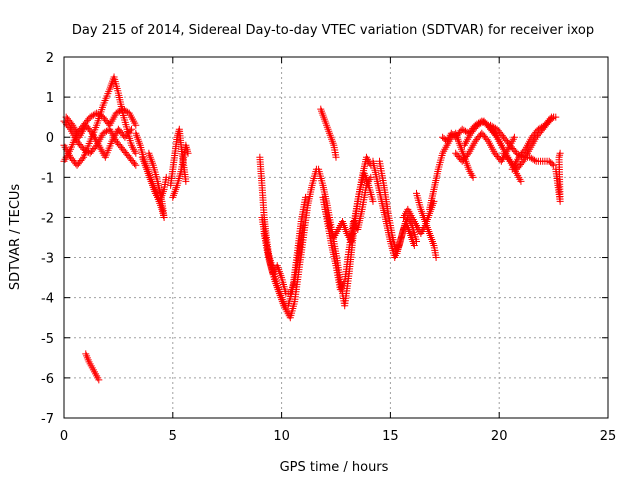 The width and height of the screenshot is (640, 480). I want to click on x-tick-label: 5, so click(173, 436).